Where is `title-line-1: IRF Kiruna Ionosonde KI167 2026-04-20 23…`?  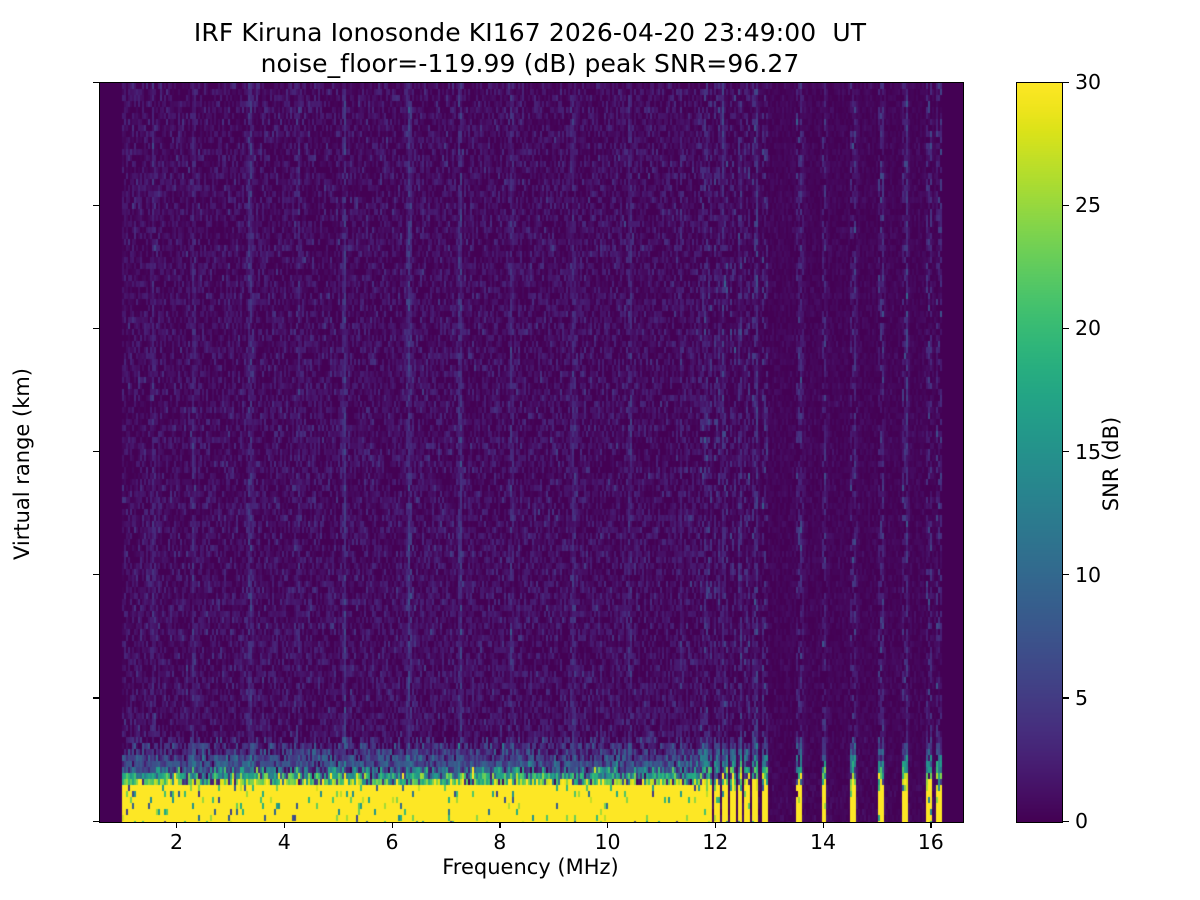 title-line-1: IRF Kiruna Ionosonde KI167 2026-04-20 23… is located at coordinates (530, 32).